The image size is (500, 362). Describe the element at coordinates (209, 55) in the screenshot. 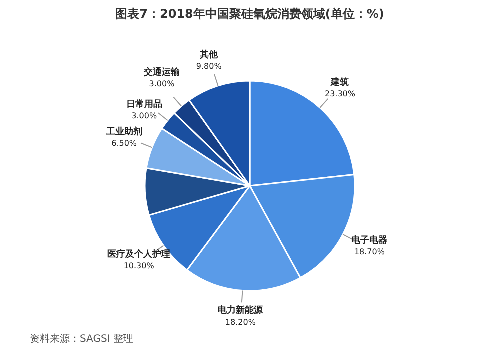

I see `slice-label: 其他` at that location.